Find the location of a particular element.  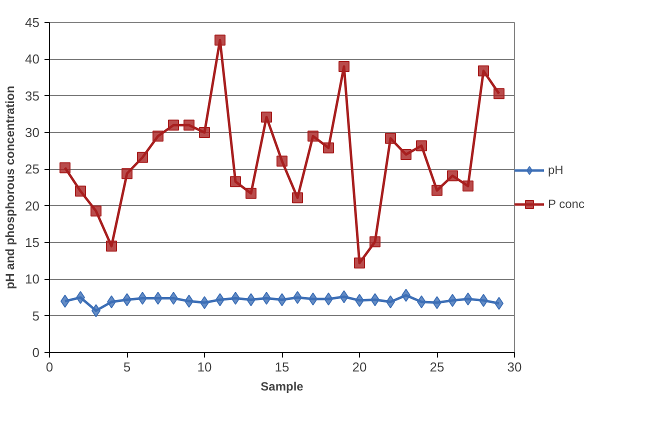

x-tick-label: 15 is located at coordinates (282, 367).